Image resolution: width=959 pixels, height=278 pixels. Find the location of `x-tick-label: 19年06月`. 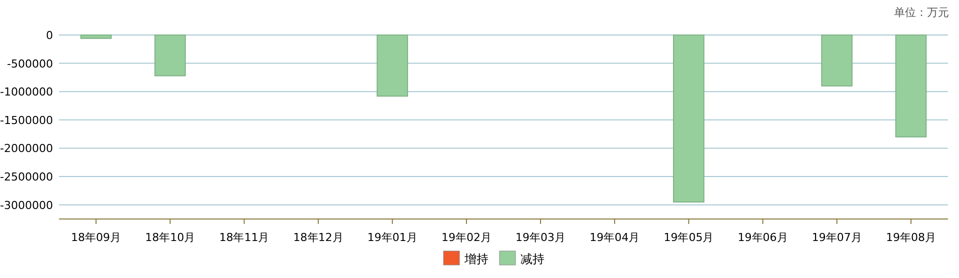

x-tick-label: 19年06月 is located at coordinates (763, 237).